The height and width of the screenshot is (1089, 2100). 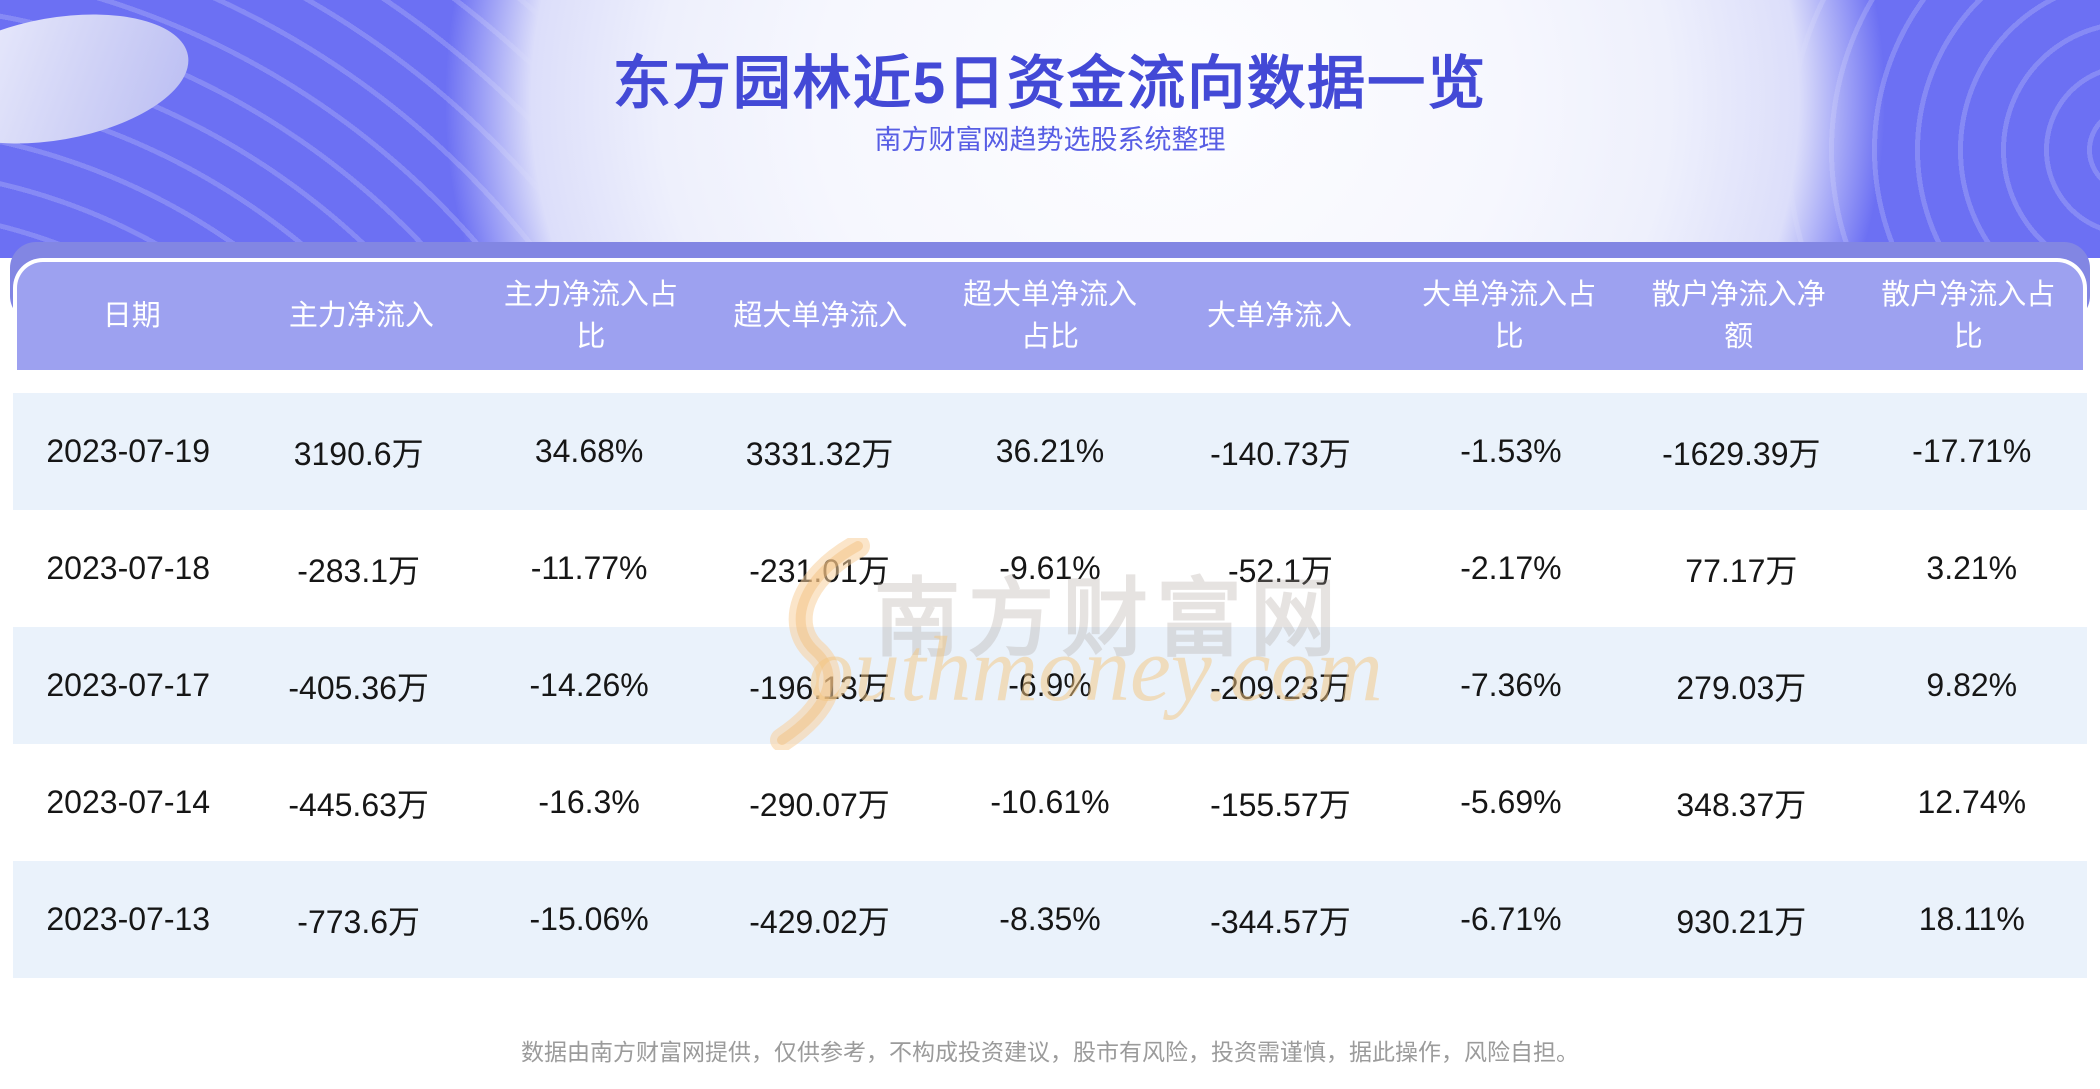 I want to click on table-cell: -344.57万, so click(x=1280, y=921).